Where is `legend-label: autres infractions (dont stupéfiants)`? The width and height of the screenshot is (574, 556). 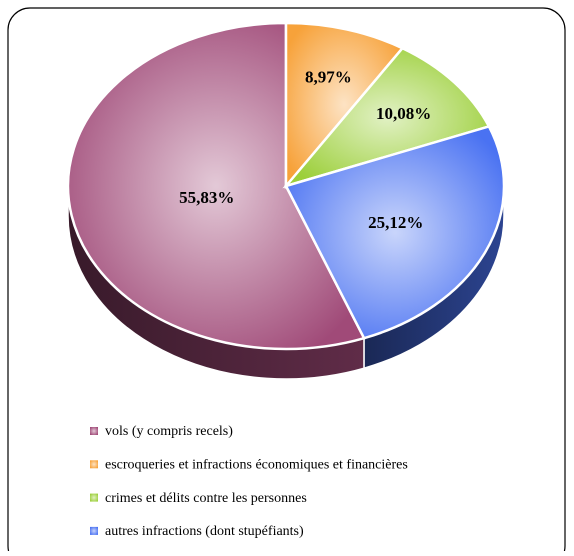 legend-label: autres infractions (dont stupéfiants) is located at coordinates (204, 531).